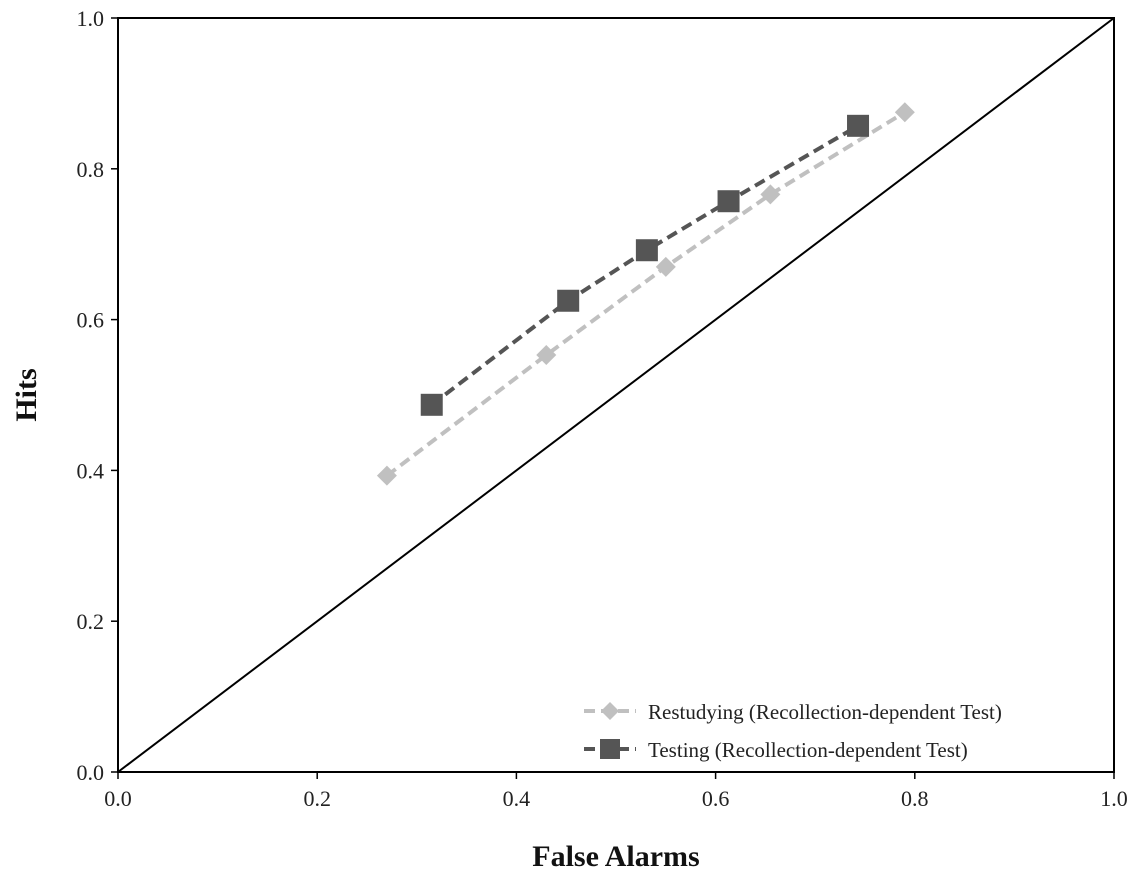  Describe the element at coordinates (645, 265) in the screenshot. I see `series-line-testing` at that location.